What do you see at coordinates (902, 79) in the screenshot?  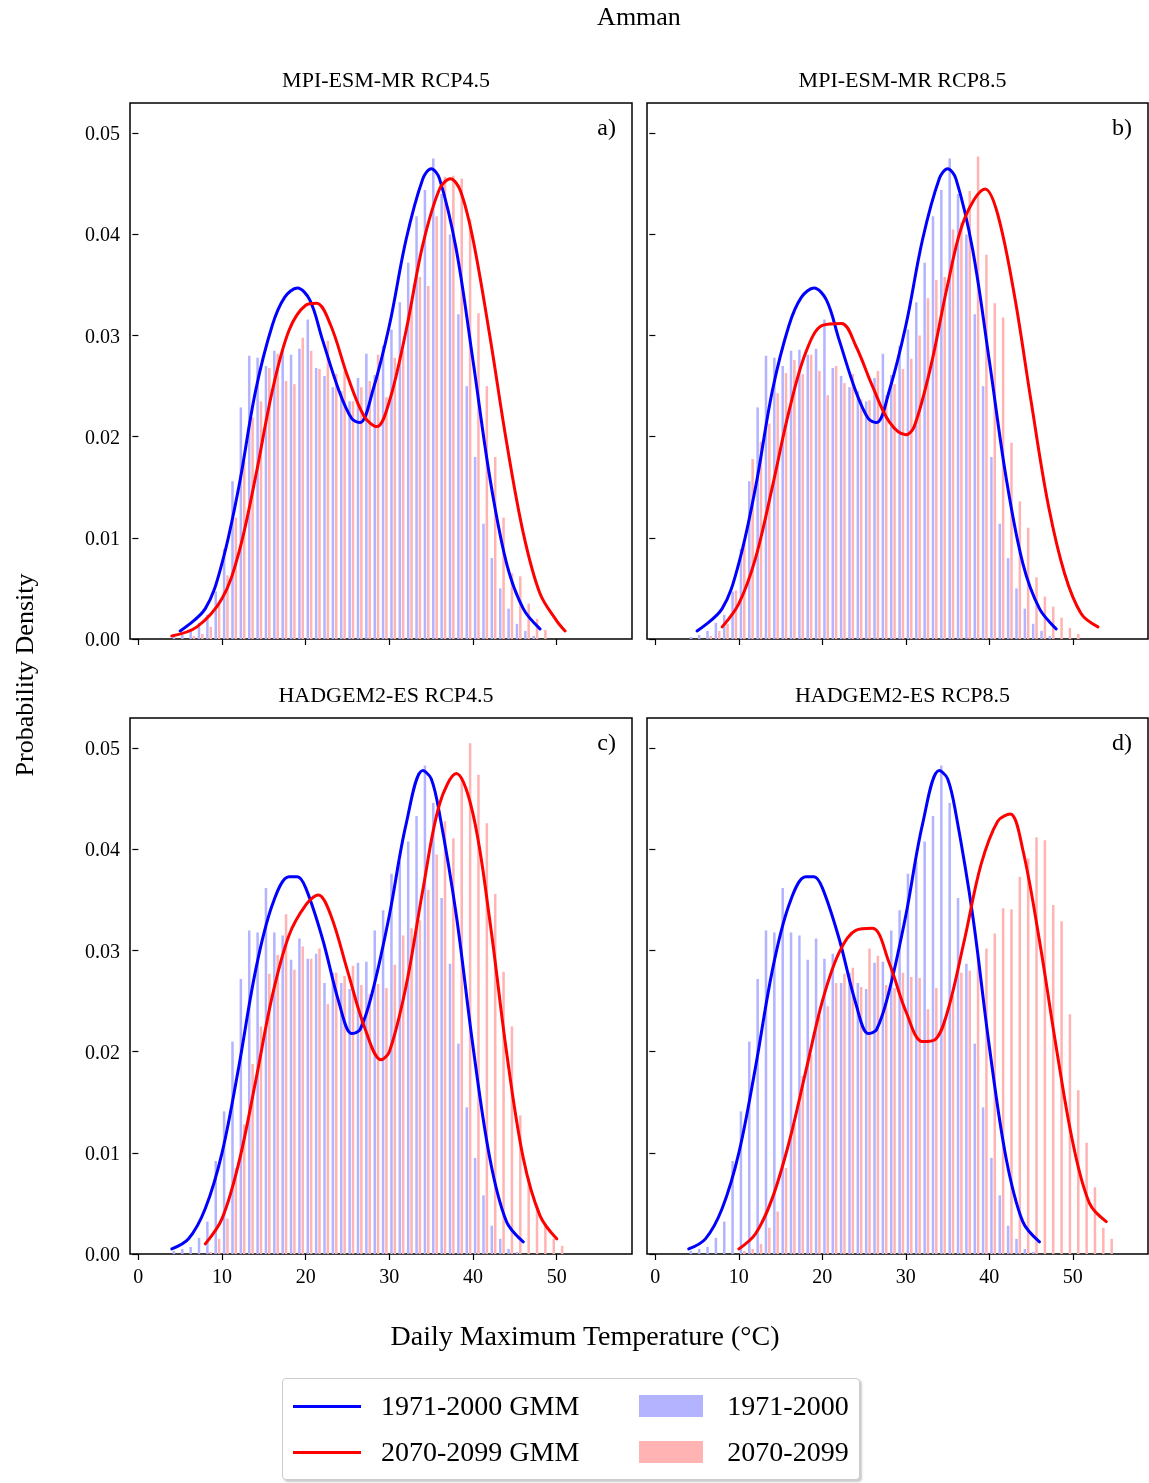 I see `chart-title: MPI-ESM-MR RCP8.5` at bounding box center [902, 79].